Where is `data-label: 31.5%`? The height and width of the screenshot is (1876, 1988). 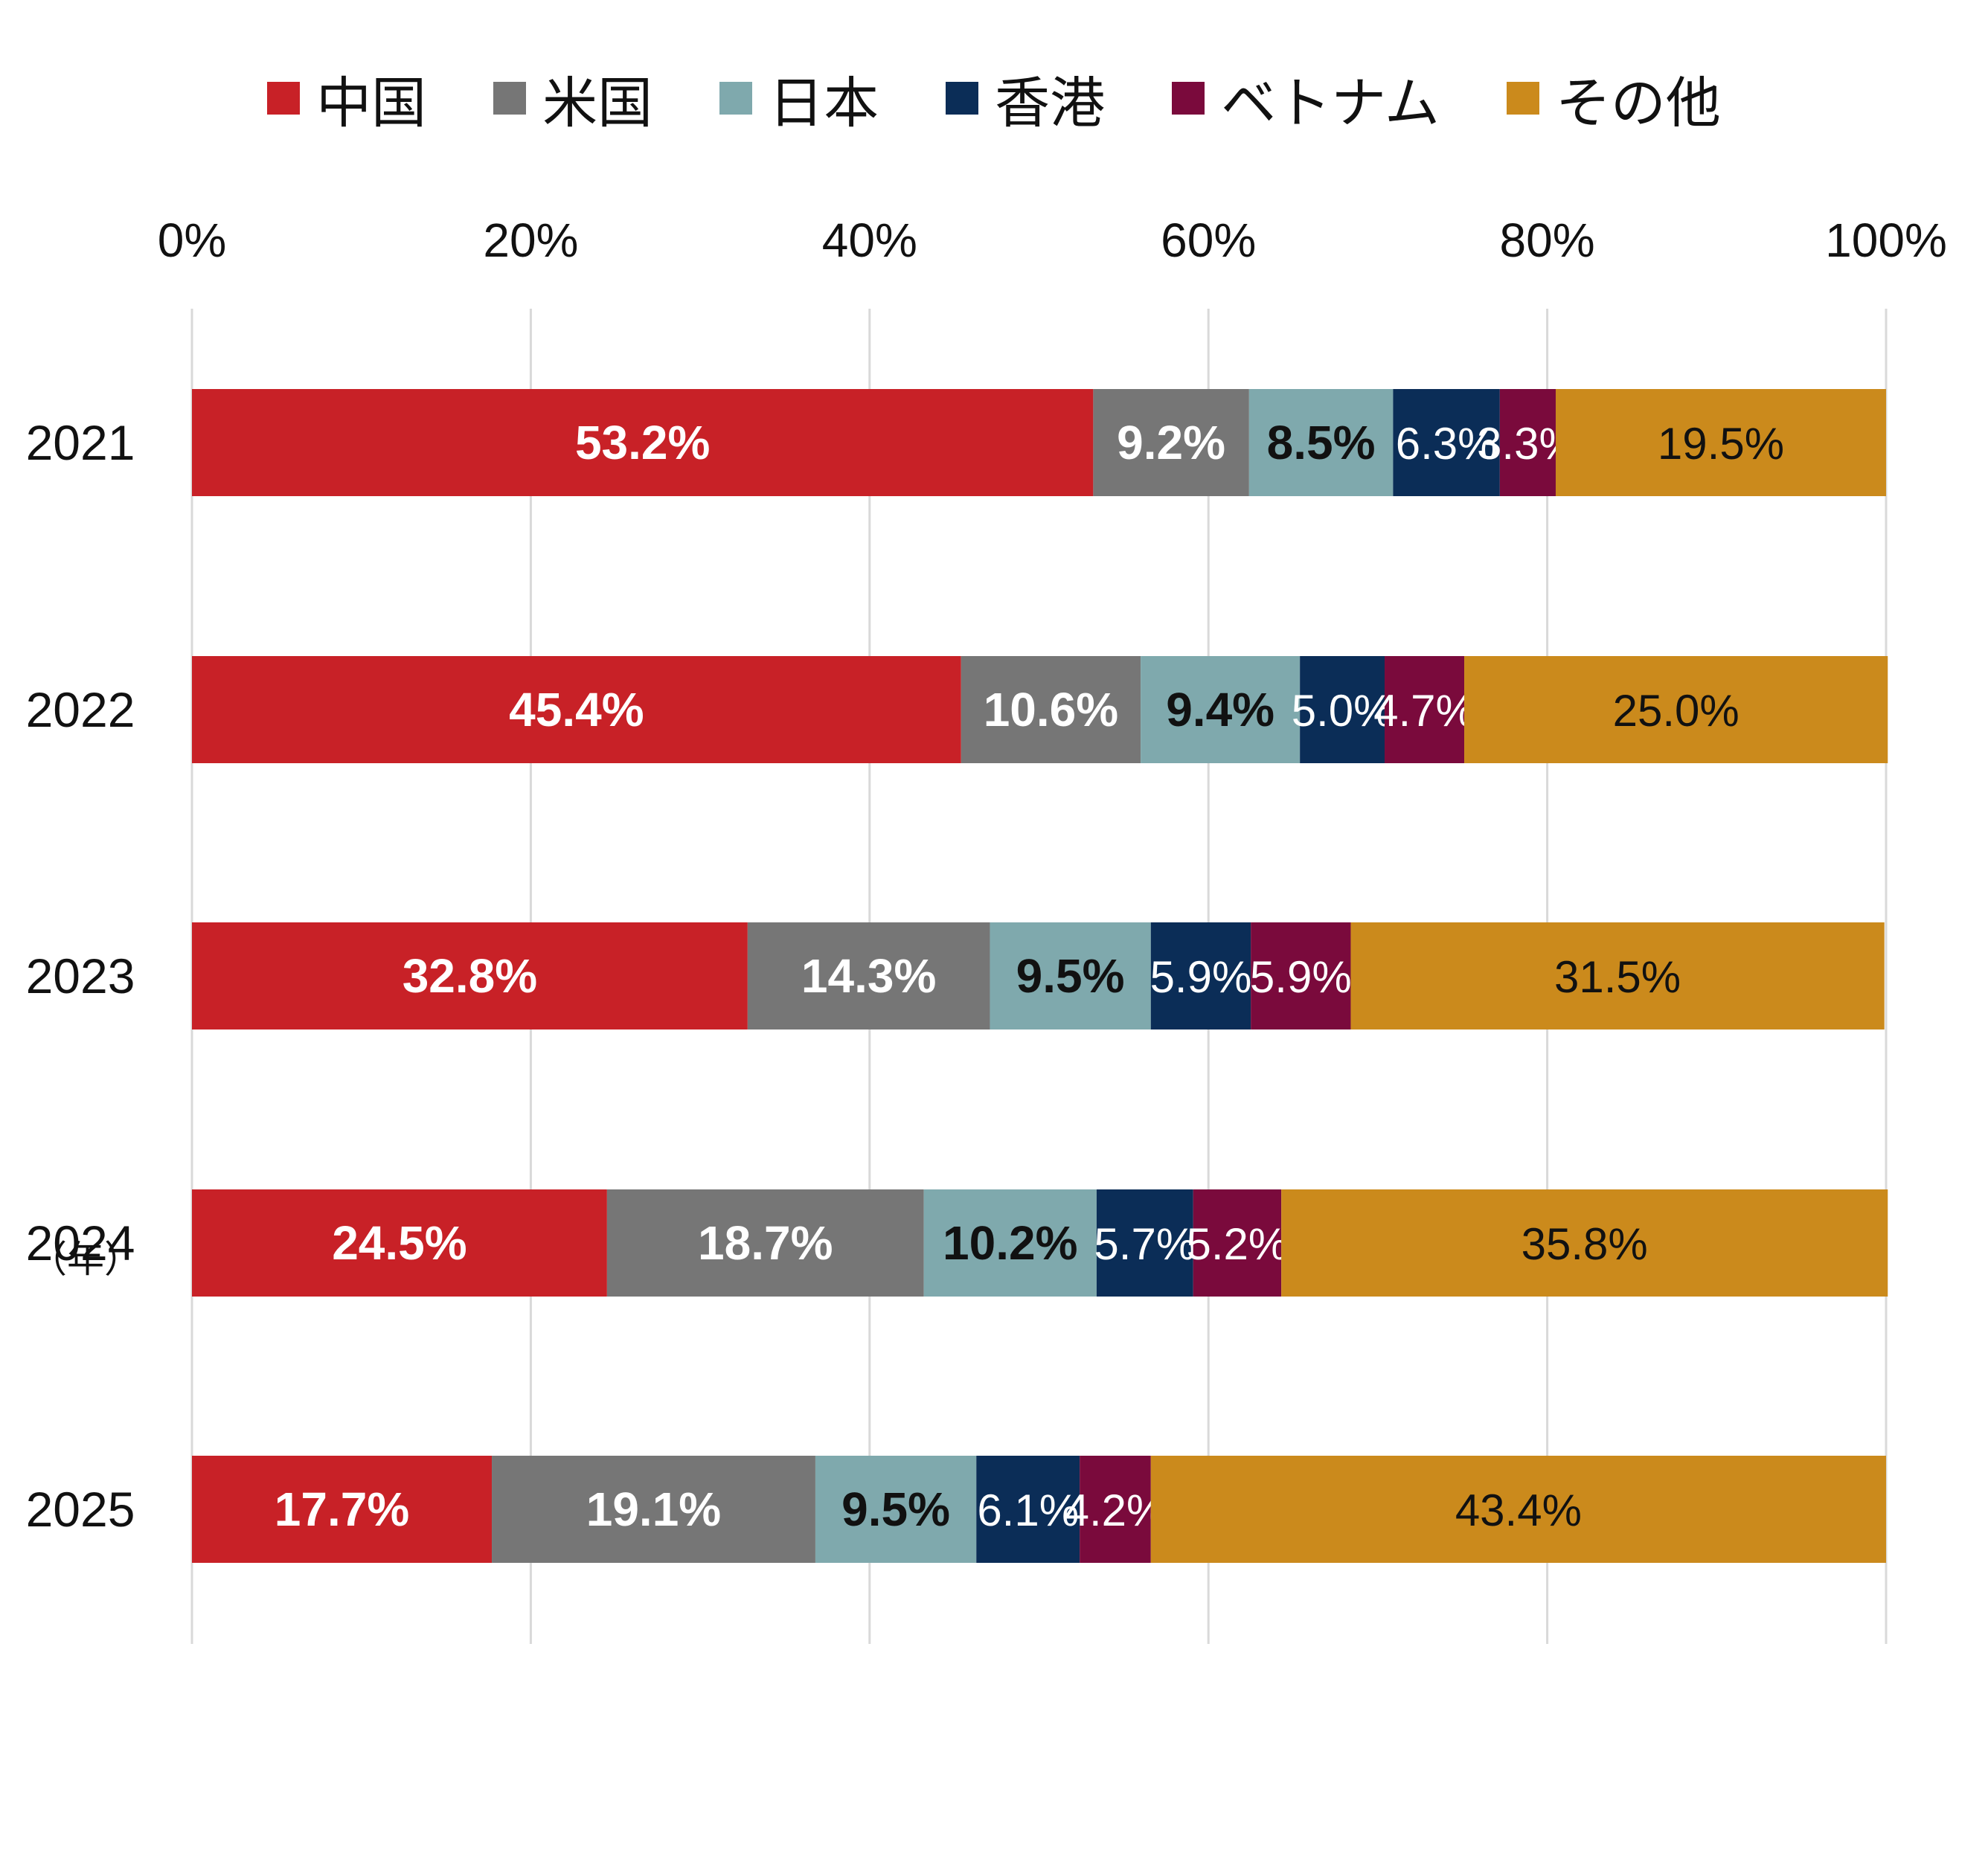 data-label: 31.5% is located at coordinates (1617, 977).